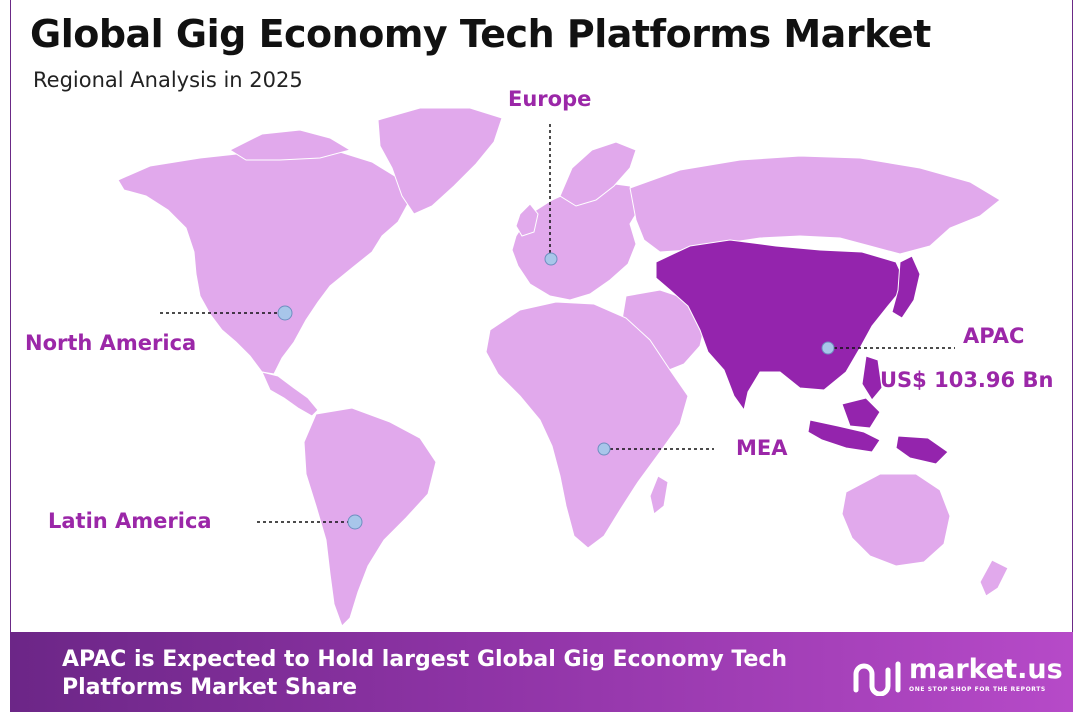  What do you see at coordinates (111, 343) in the screenshot?
I see `north-america-label: North America` at bounding box center [111, 343].